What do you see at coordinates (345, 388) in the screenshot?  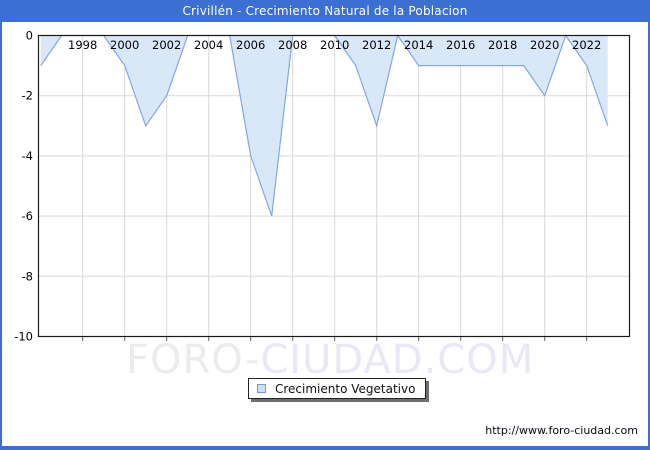 I see `legend-label: Crecimiento Vegetativo` at bounding box center [345, 388].